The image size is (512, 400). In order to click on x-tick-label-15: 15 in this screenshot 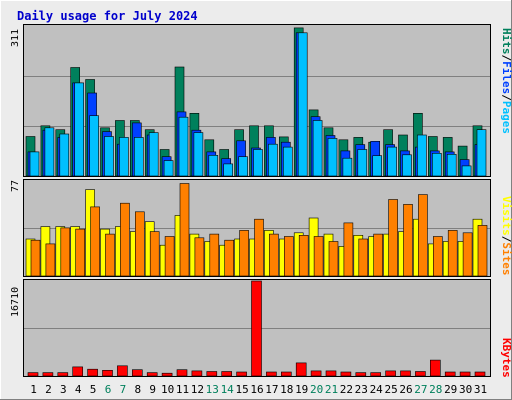, I will do `click(241, 389)`.